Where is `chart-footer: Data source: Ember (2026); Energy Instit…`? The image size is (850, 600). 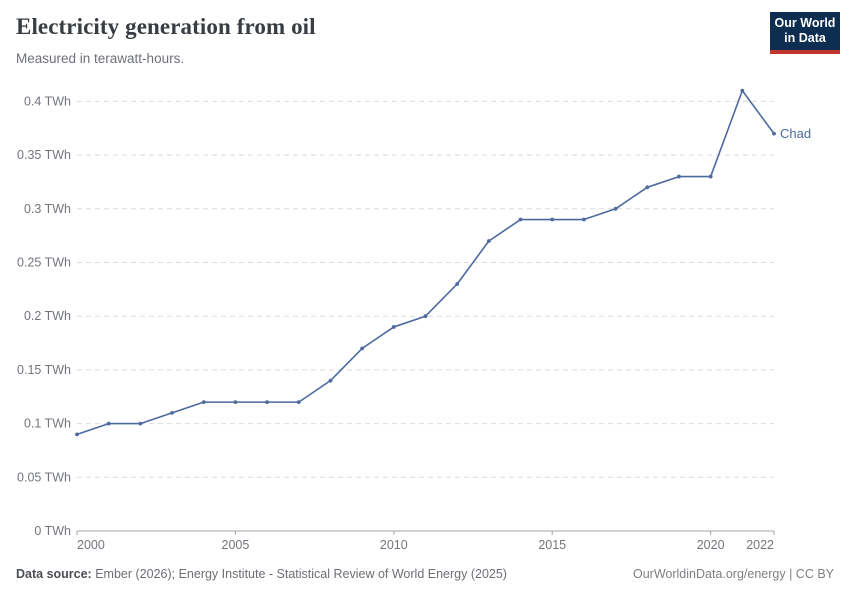
chart-footer: Data source: Ember (2026); Energy Instit… is located at coordinates (425, 574).